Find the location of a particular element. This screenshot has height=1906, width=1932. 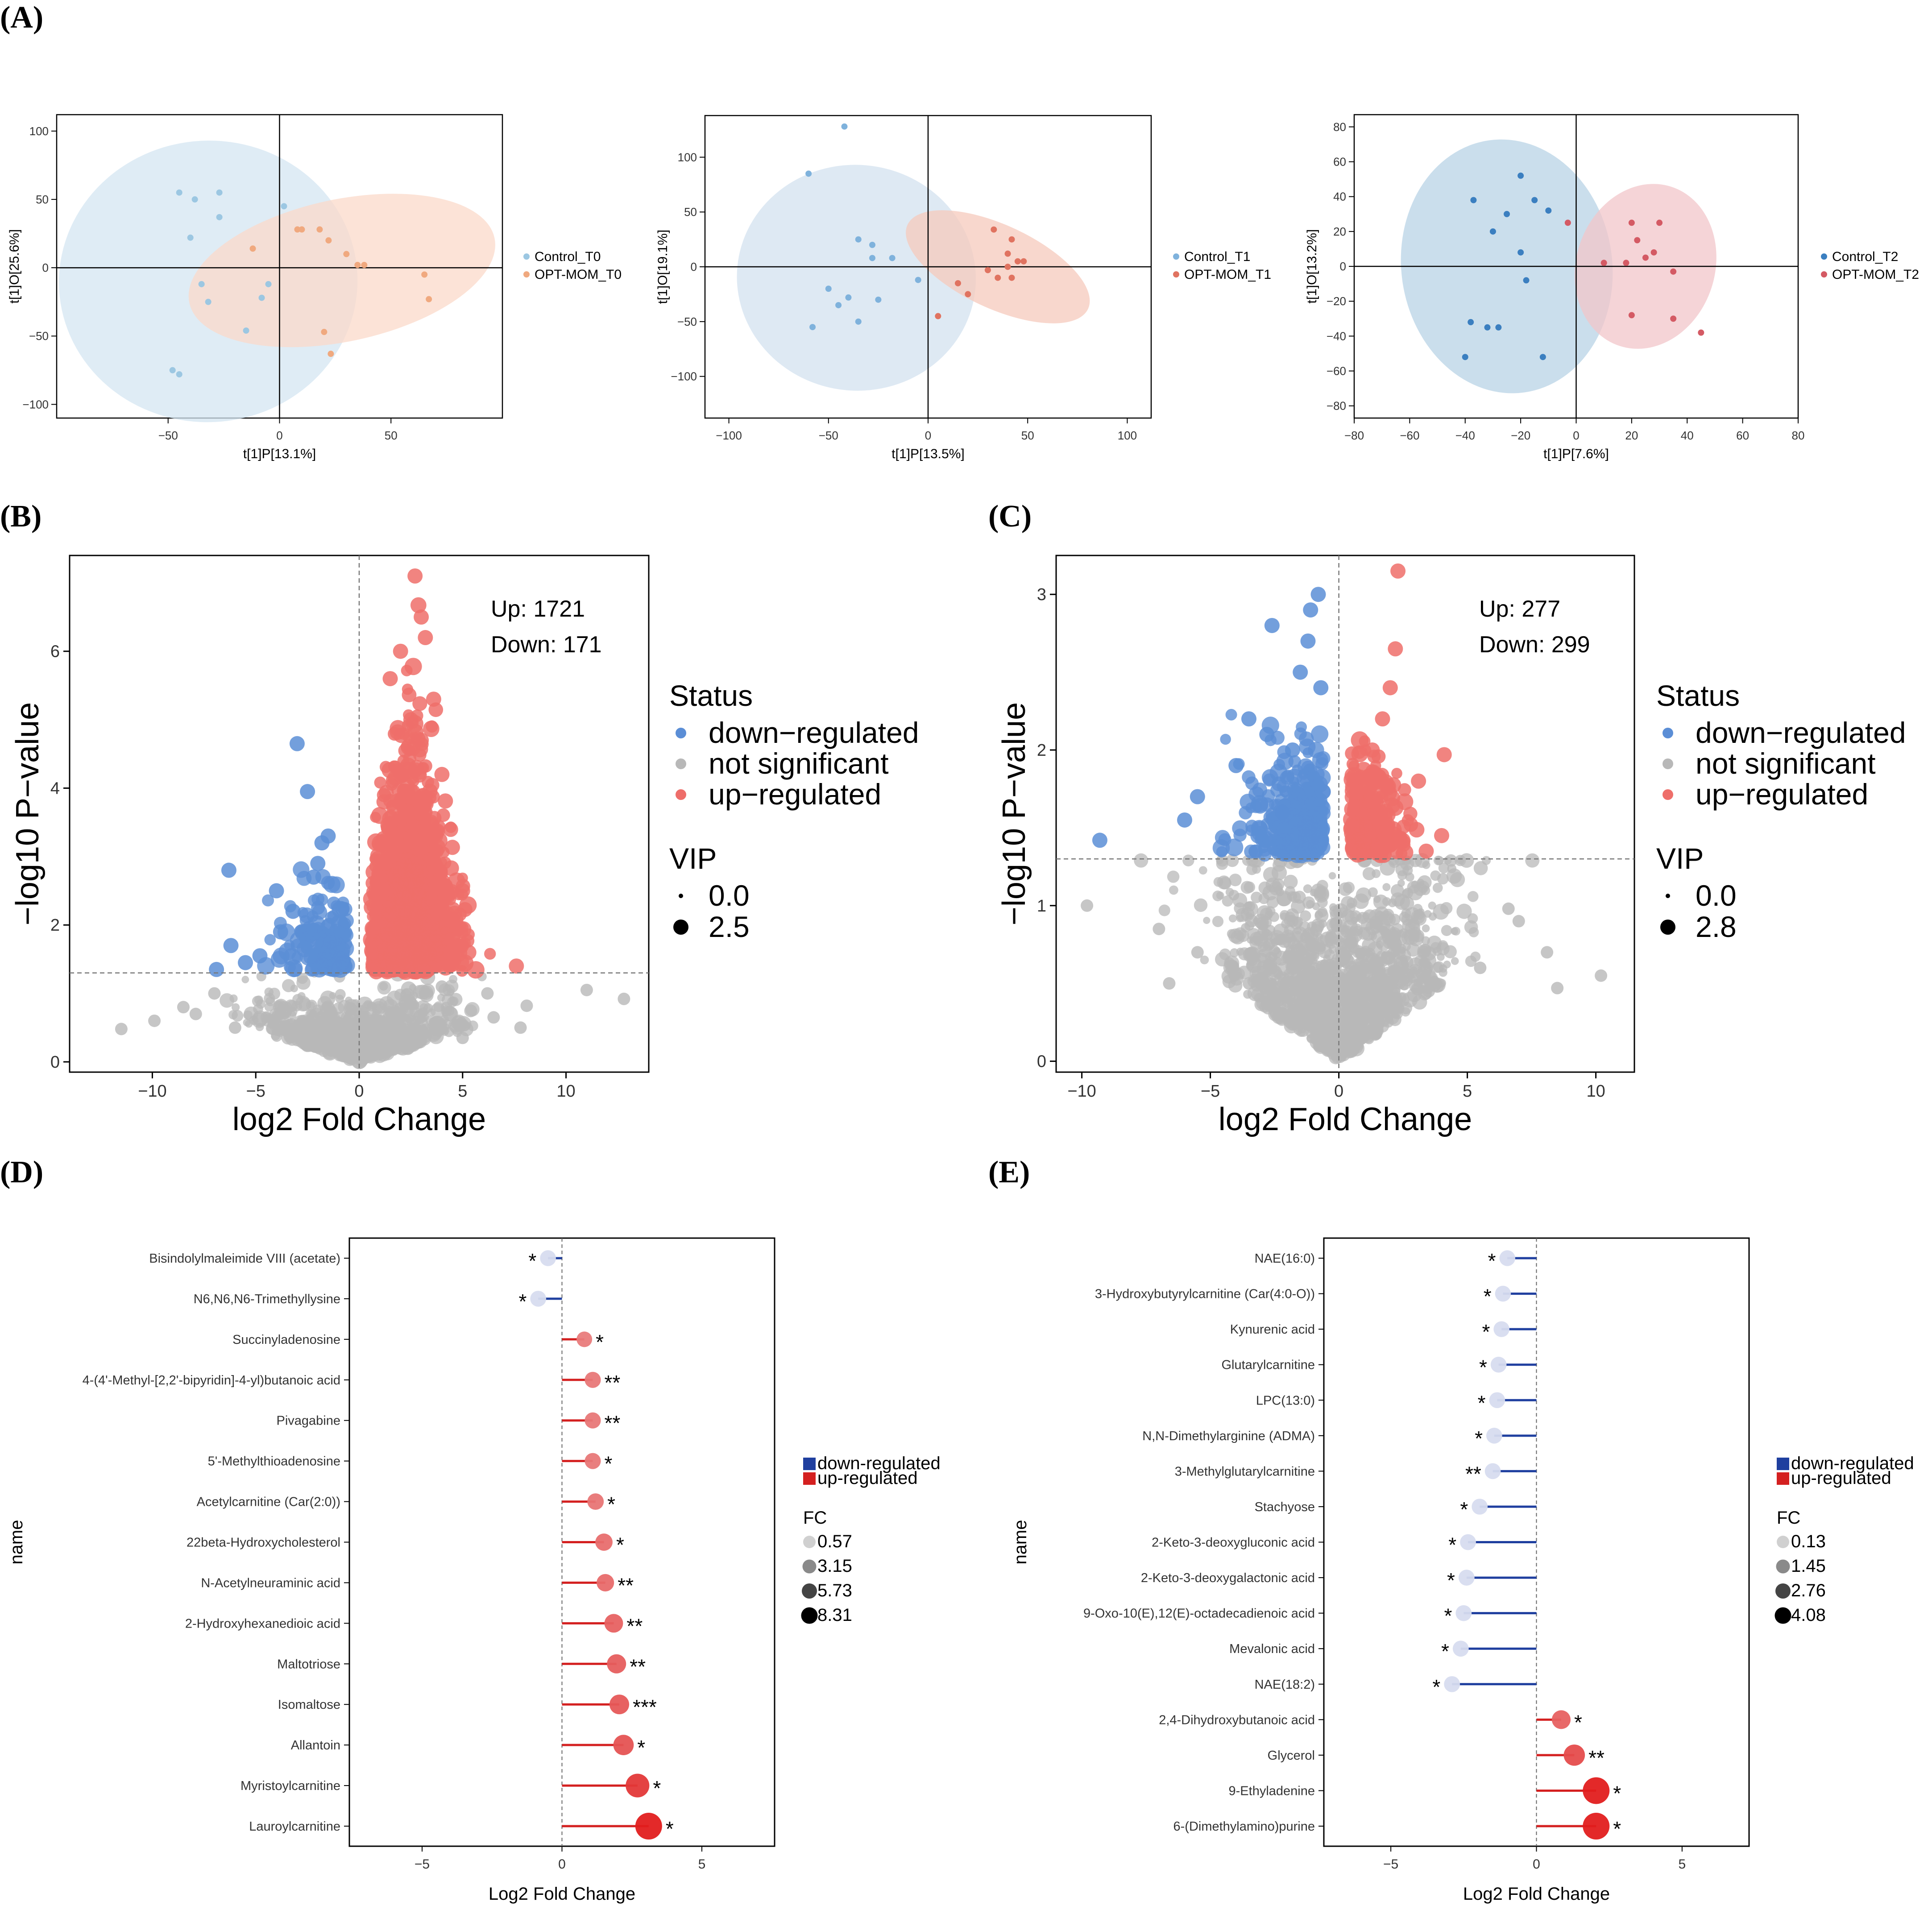

legend-status-title: Status is located at coordinates (1698, 696).